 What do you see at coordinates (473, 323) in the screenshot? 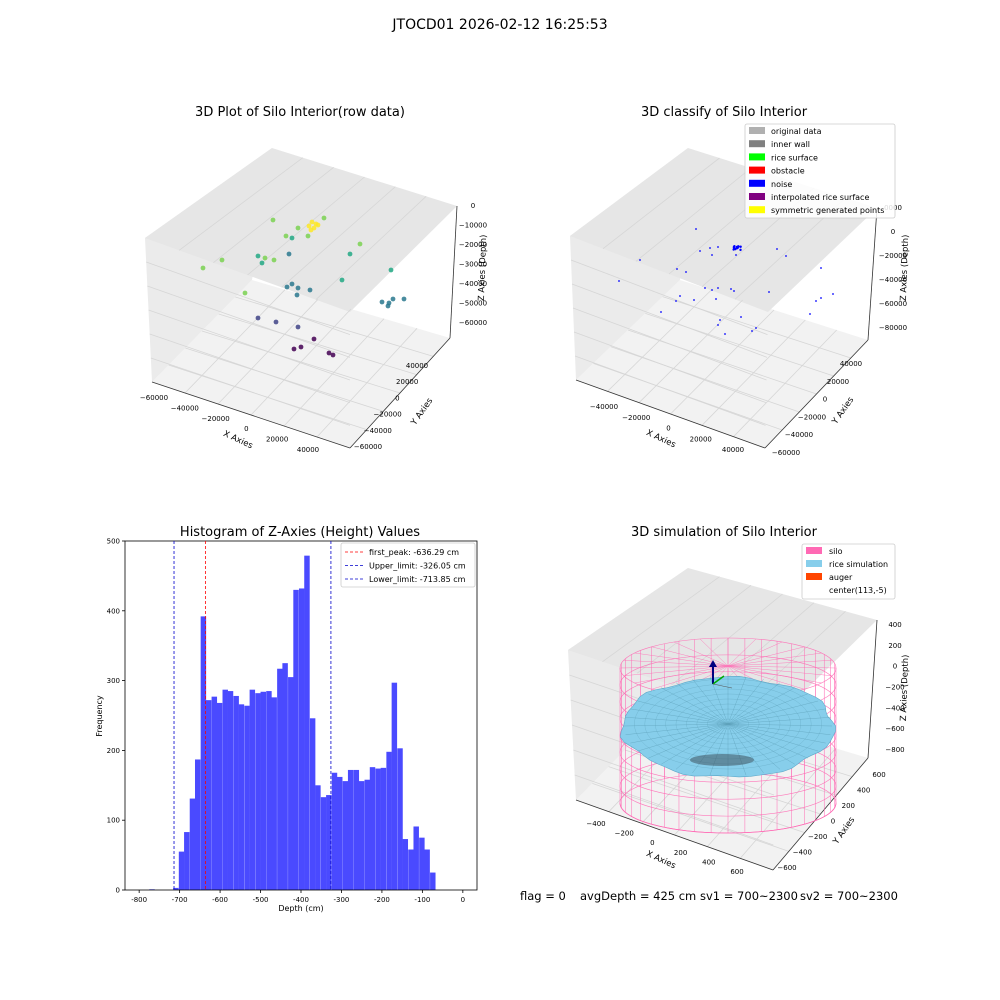
I see `z-tick-label: −60000` at bounding box center [473, 323].